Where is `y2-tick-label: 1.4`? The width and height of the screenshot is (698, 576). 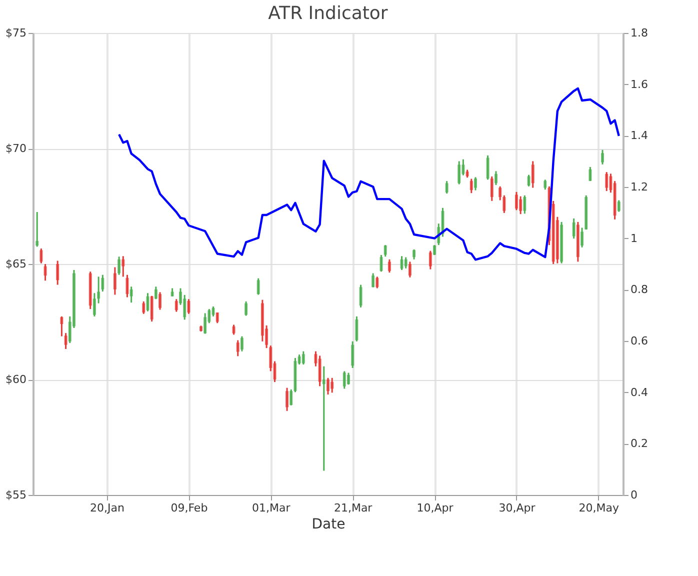
y2-tick-label: 1.4 is located at coordinates (639, 135).